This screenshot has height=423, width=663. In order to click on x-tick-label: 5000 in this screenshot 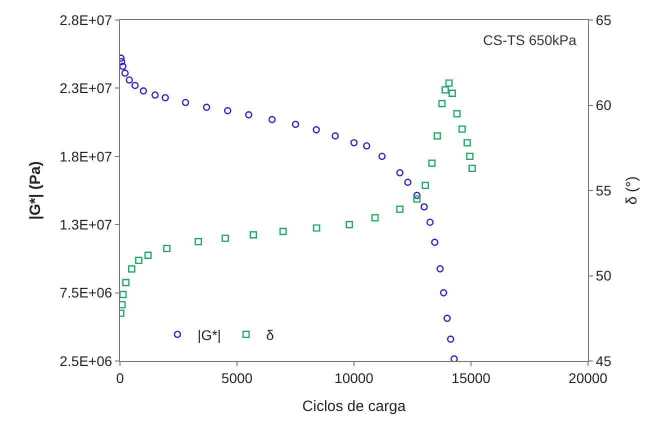, I will do `click(237, 378)`.